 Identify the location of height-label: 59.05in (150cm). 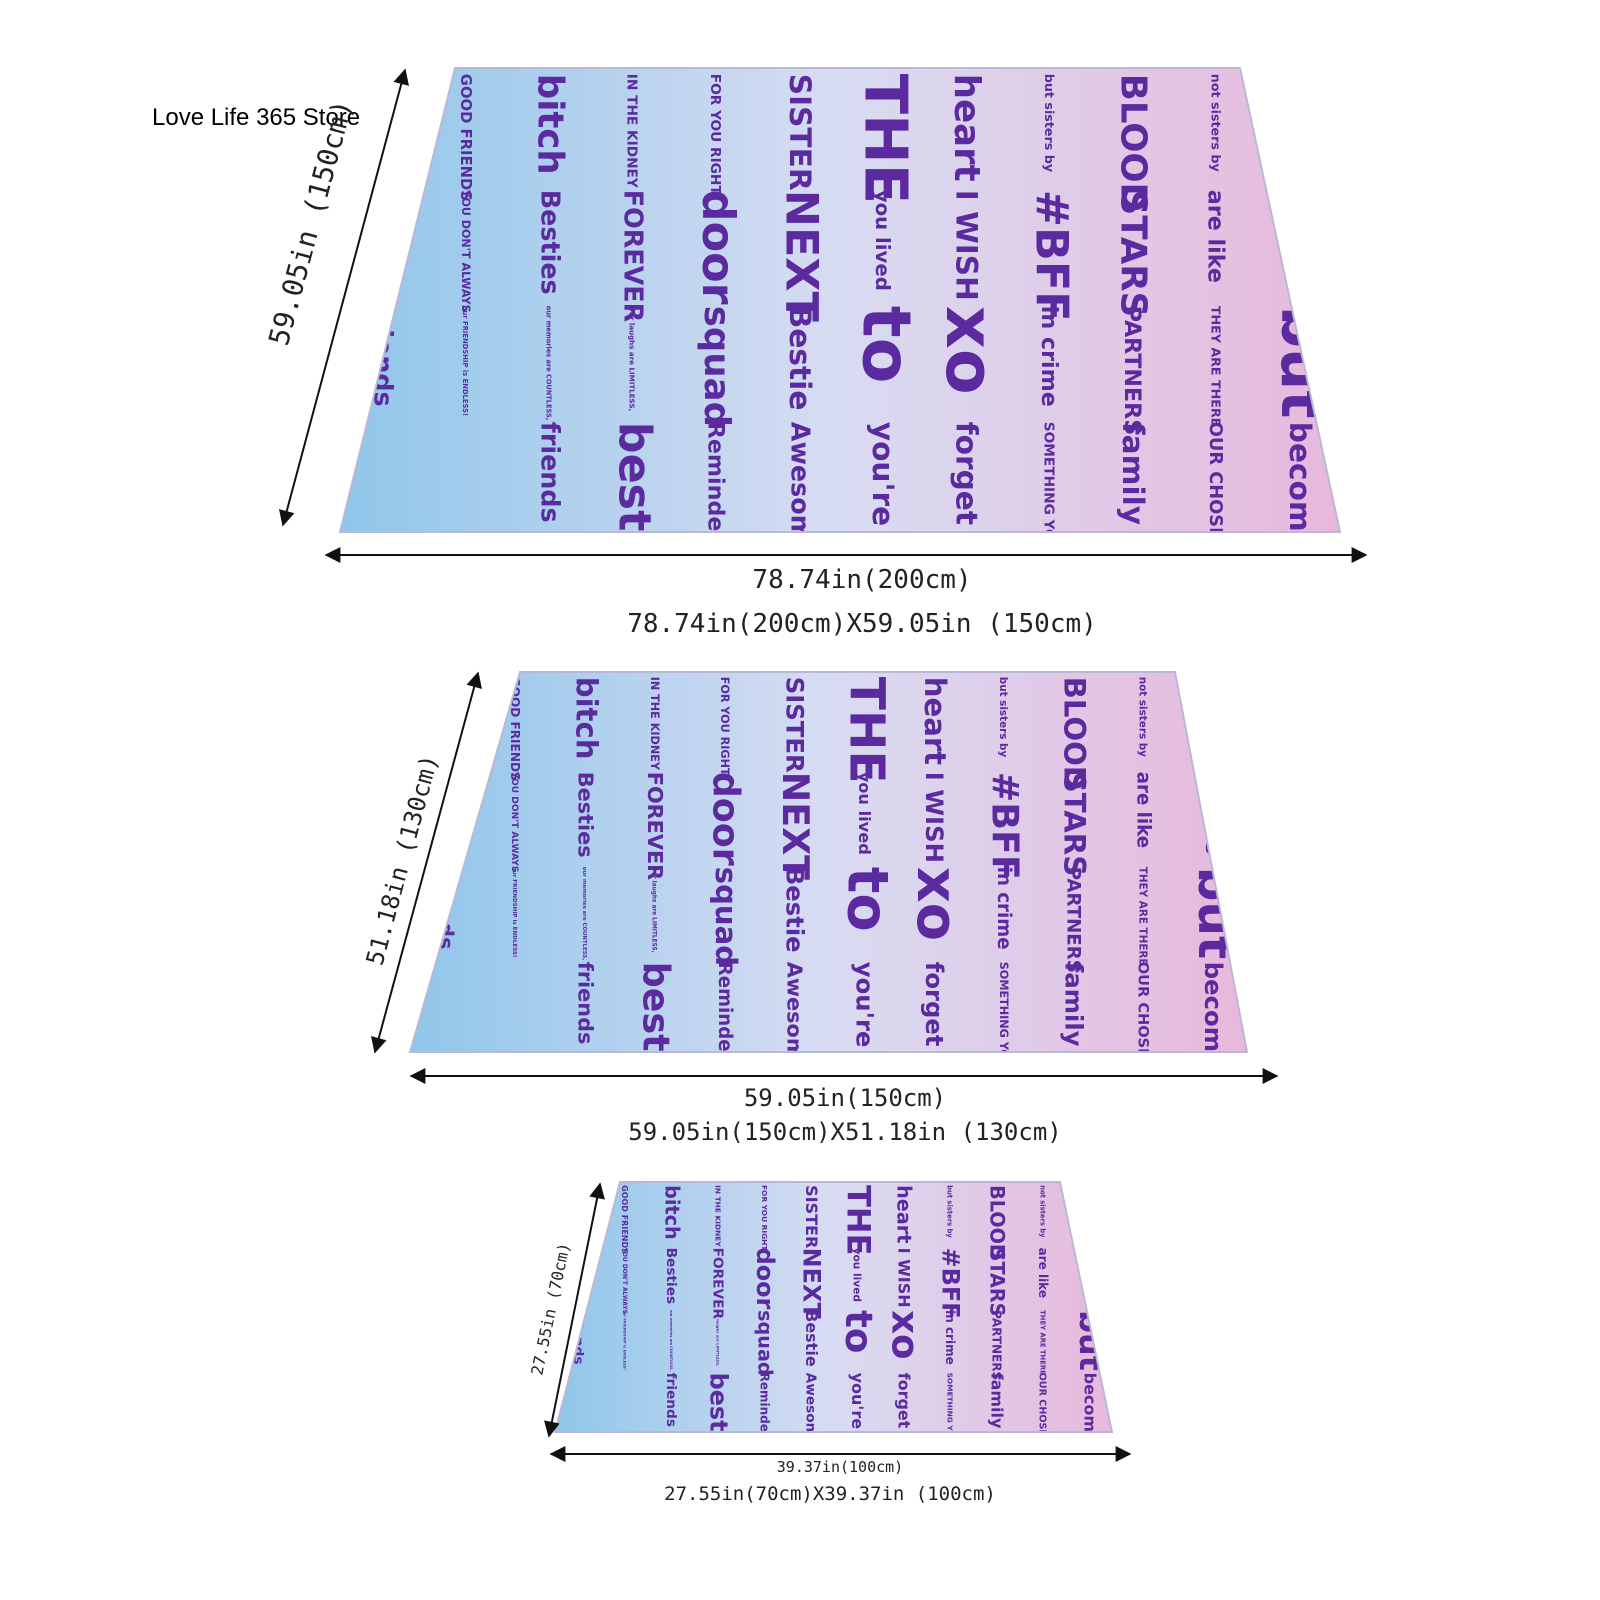
(310, 222).